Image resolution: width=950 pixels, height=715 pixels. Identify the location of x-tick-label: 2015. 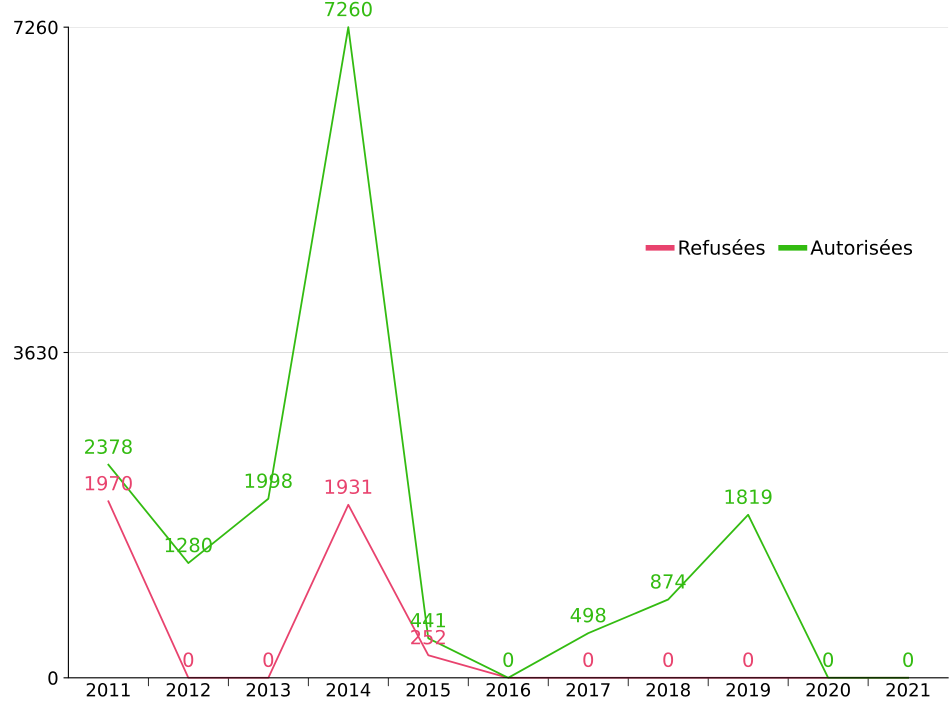
(428, 690).